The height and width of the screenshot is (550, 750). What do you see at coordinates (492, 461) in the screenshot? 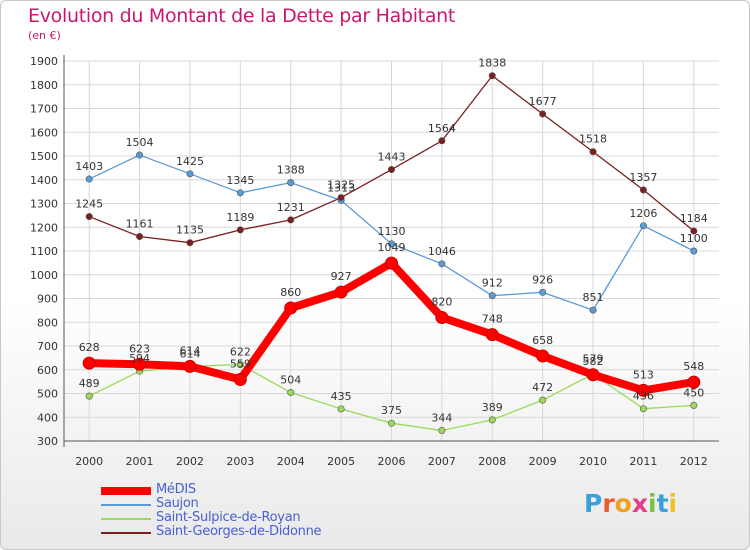
I see `x-tick-label: 2008` at bounding box center [492, 461].